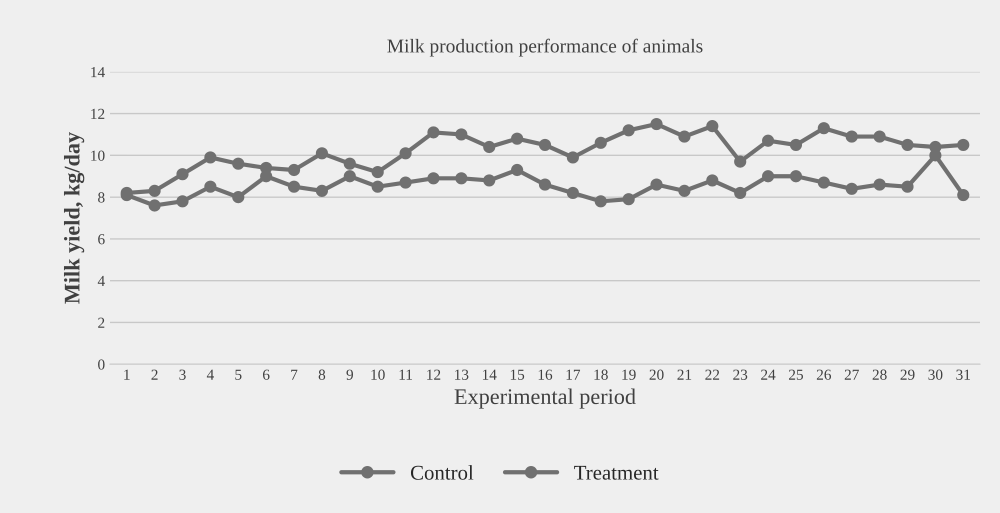 The image size is (1000, 513). I want to click on x-tick-label: 22, so click(712, 375).